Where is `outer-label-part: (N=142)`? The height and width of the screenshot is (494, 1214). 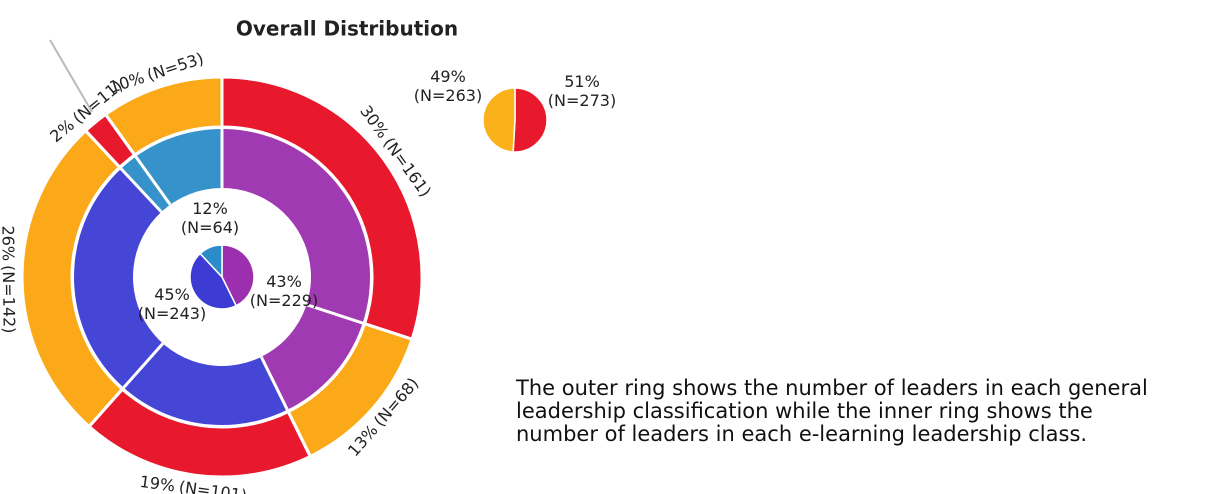 outer-label-part: (N=142) is located at coordinates (9, 299).